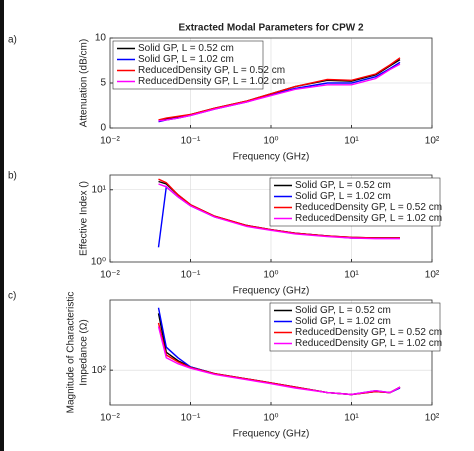 The image size is (474, 451). What do you see at coordinates (101, 38) in the screenshot?
I see `y-tick-label: 10` at bounding box center [101, 38].